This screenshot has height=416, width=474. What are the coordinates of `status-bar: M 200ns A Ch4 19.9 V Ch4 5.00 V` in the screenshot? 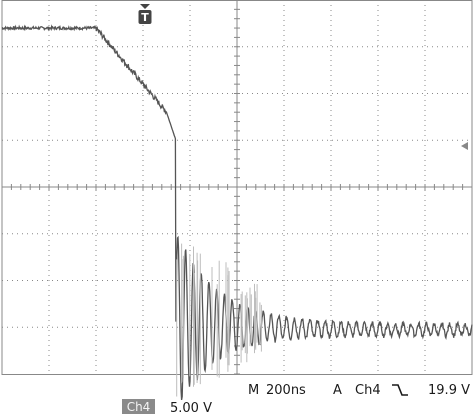 It's located at (296, 399).